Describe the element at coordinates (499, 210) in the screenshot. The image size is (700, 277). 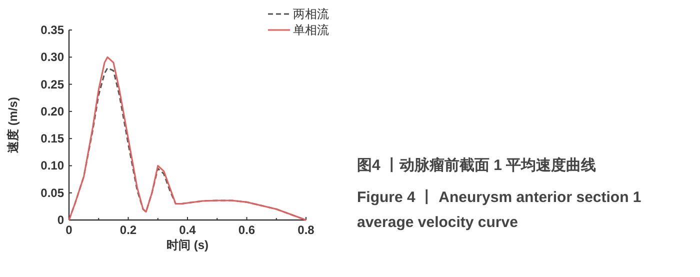
I see `caption: Figure 4 丨 Aneurysm anterior section 1 average velocity curve` at that location.